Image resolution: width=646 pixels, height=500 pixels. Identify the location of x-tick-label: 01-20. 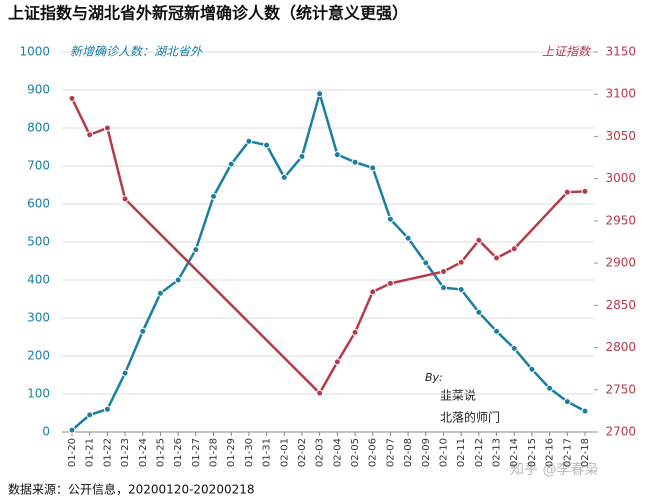
(72, 452).